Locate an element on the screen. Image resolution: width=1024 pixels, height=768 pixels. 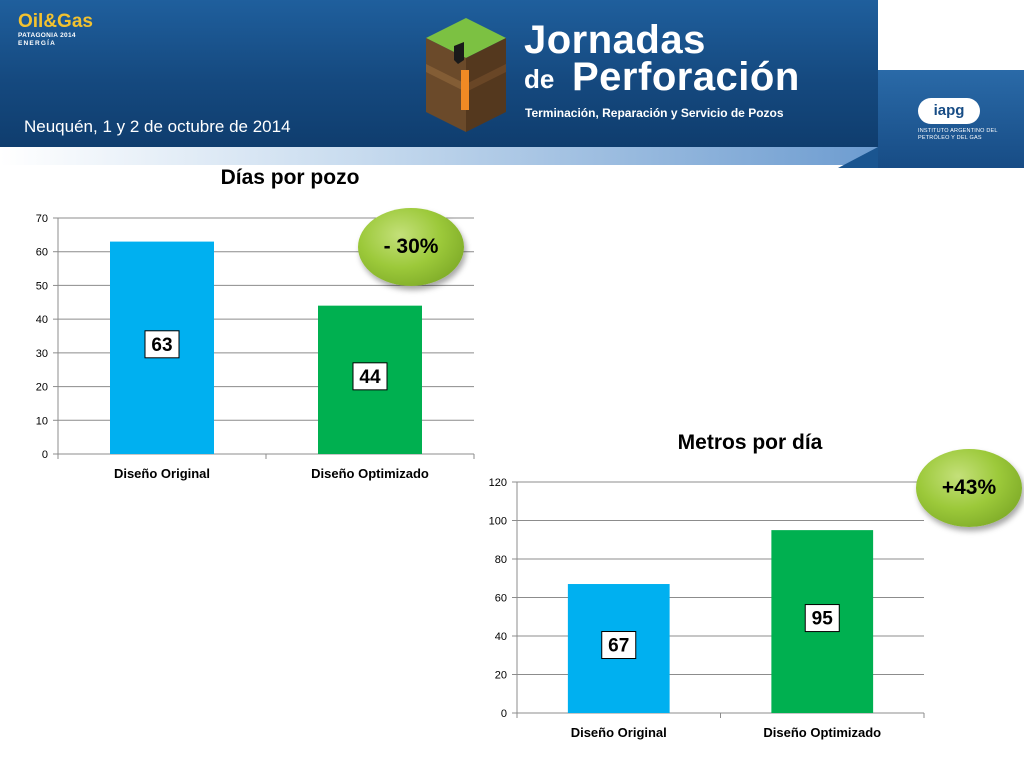
chart1-ytick-label: 60 is located at coordinates (42, 253).